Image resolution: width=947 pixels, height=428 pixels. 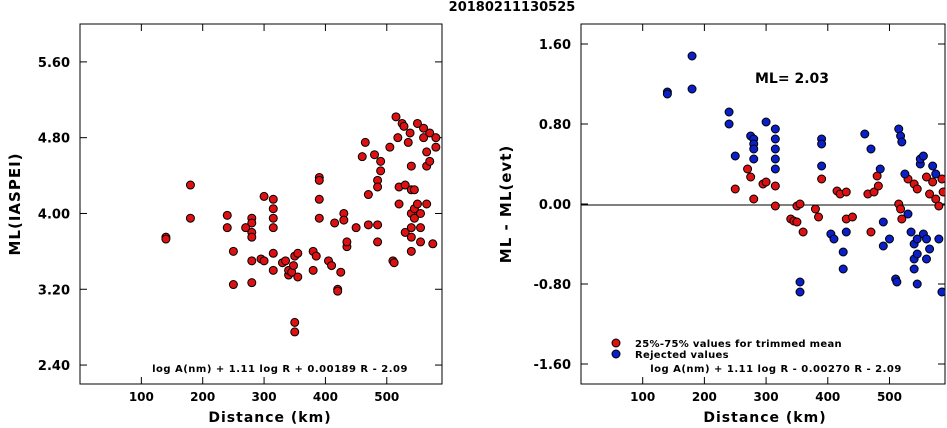 I want to click on y-tick-label: 3.20, so click(x=54, y=290).